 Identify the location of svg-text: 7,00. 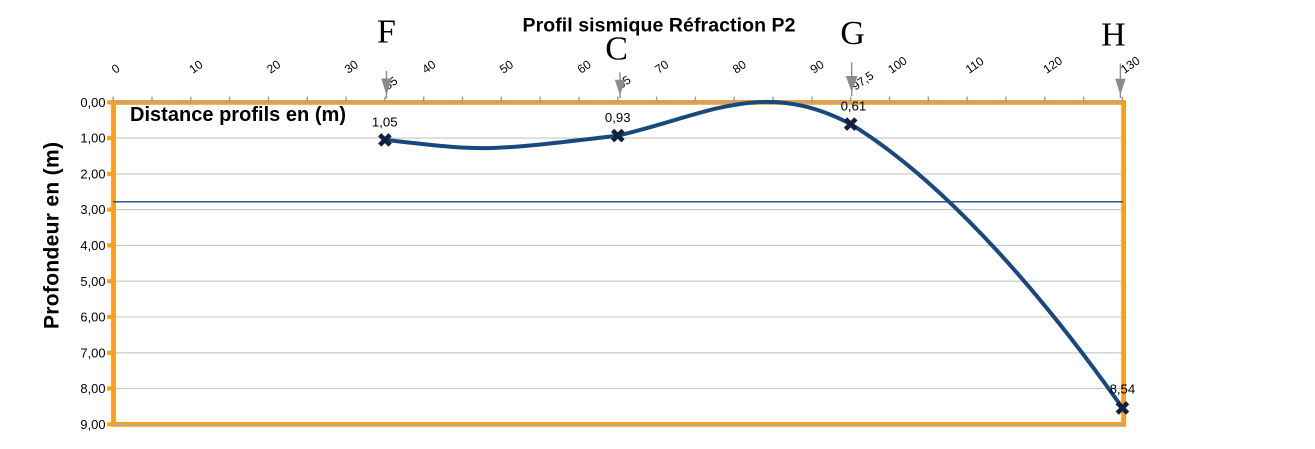
(92, 352).